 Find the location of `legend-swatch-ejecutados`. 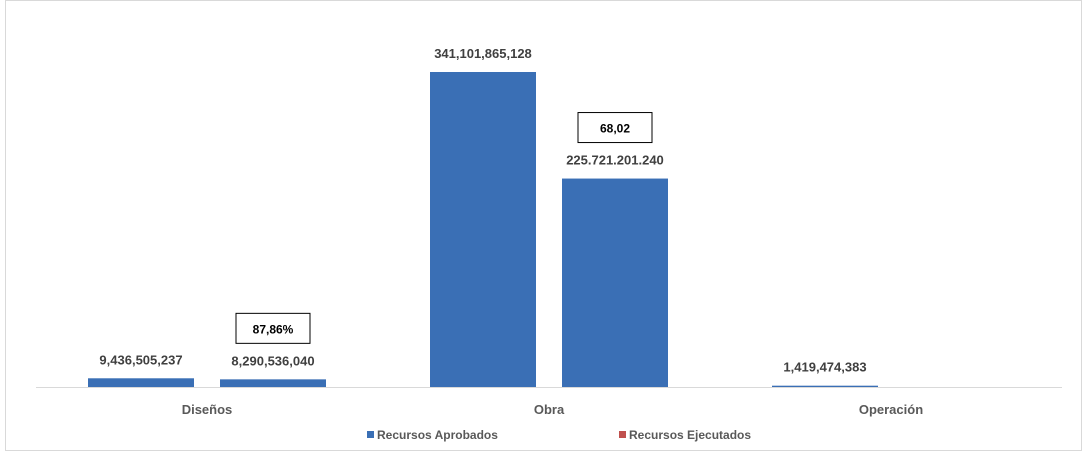

legend-swatch-ejecutados is located at coordinates (622, 434).